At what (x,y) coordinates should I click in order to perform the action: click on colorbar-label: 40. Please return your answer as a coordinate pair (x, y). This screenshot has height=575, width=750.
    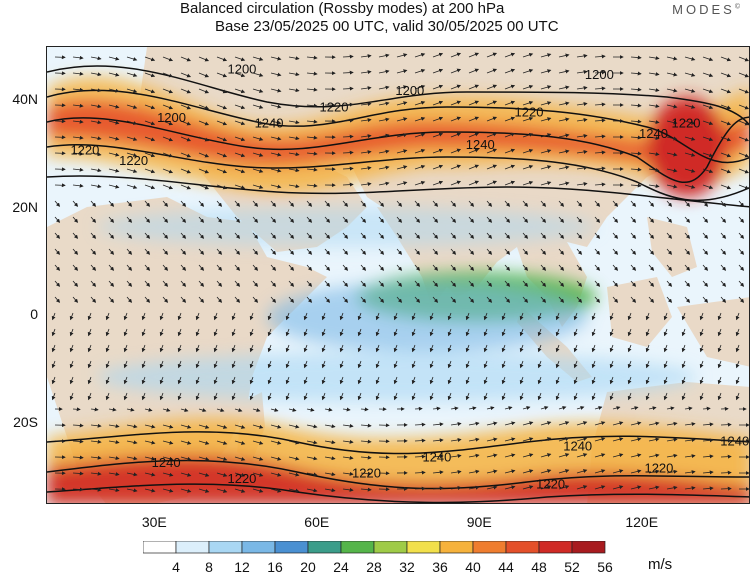
    Looking at the image, I should click on (473, 567).